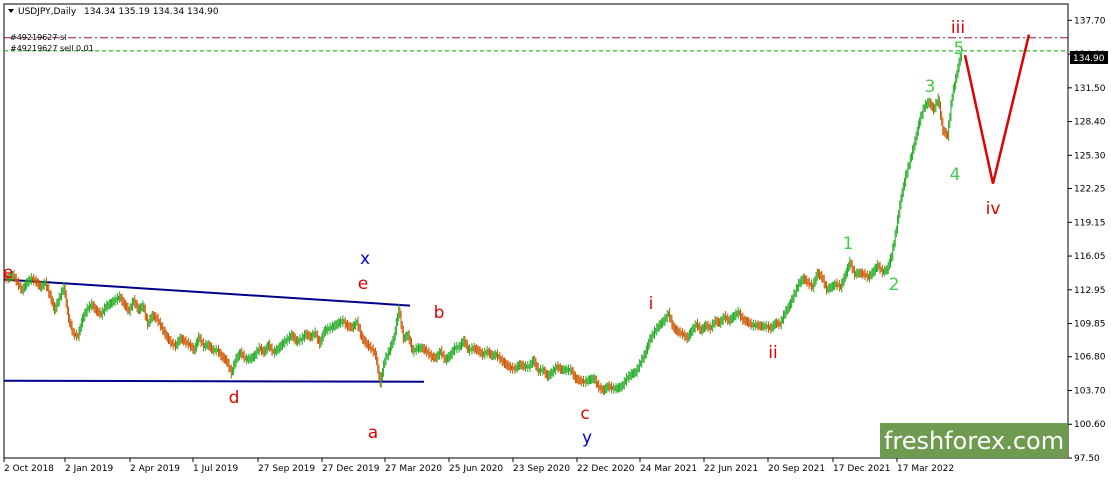 The height and width of the screenshot is (480, 1111). I want to click on watermark-box: freshforex.com, so click(974, 440).